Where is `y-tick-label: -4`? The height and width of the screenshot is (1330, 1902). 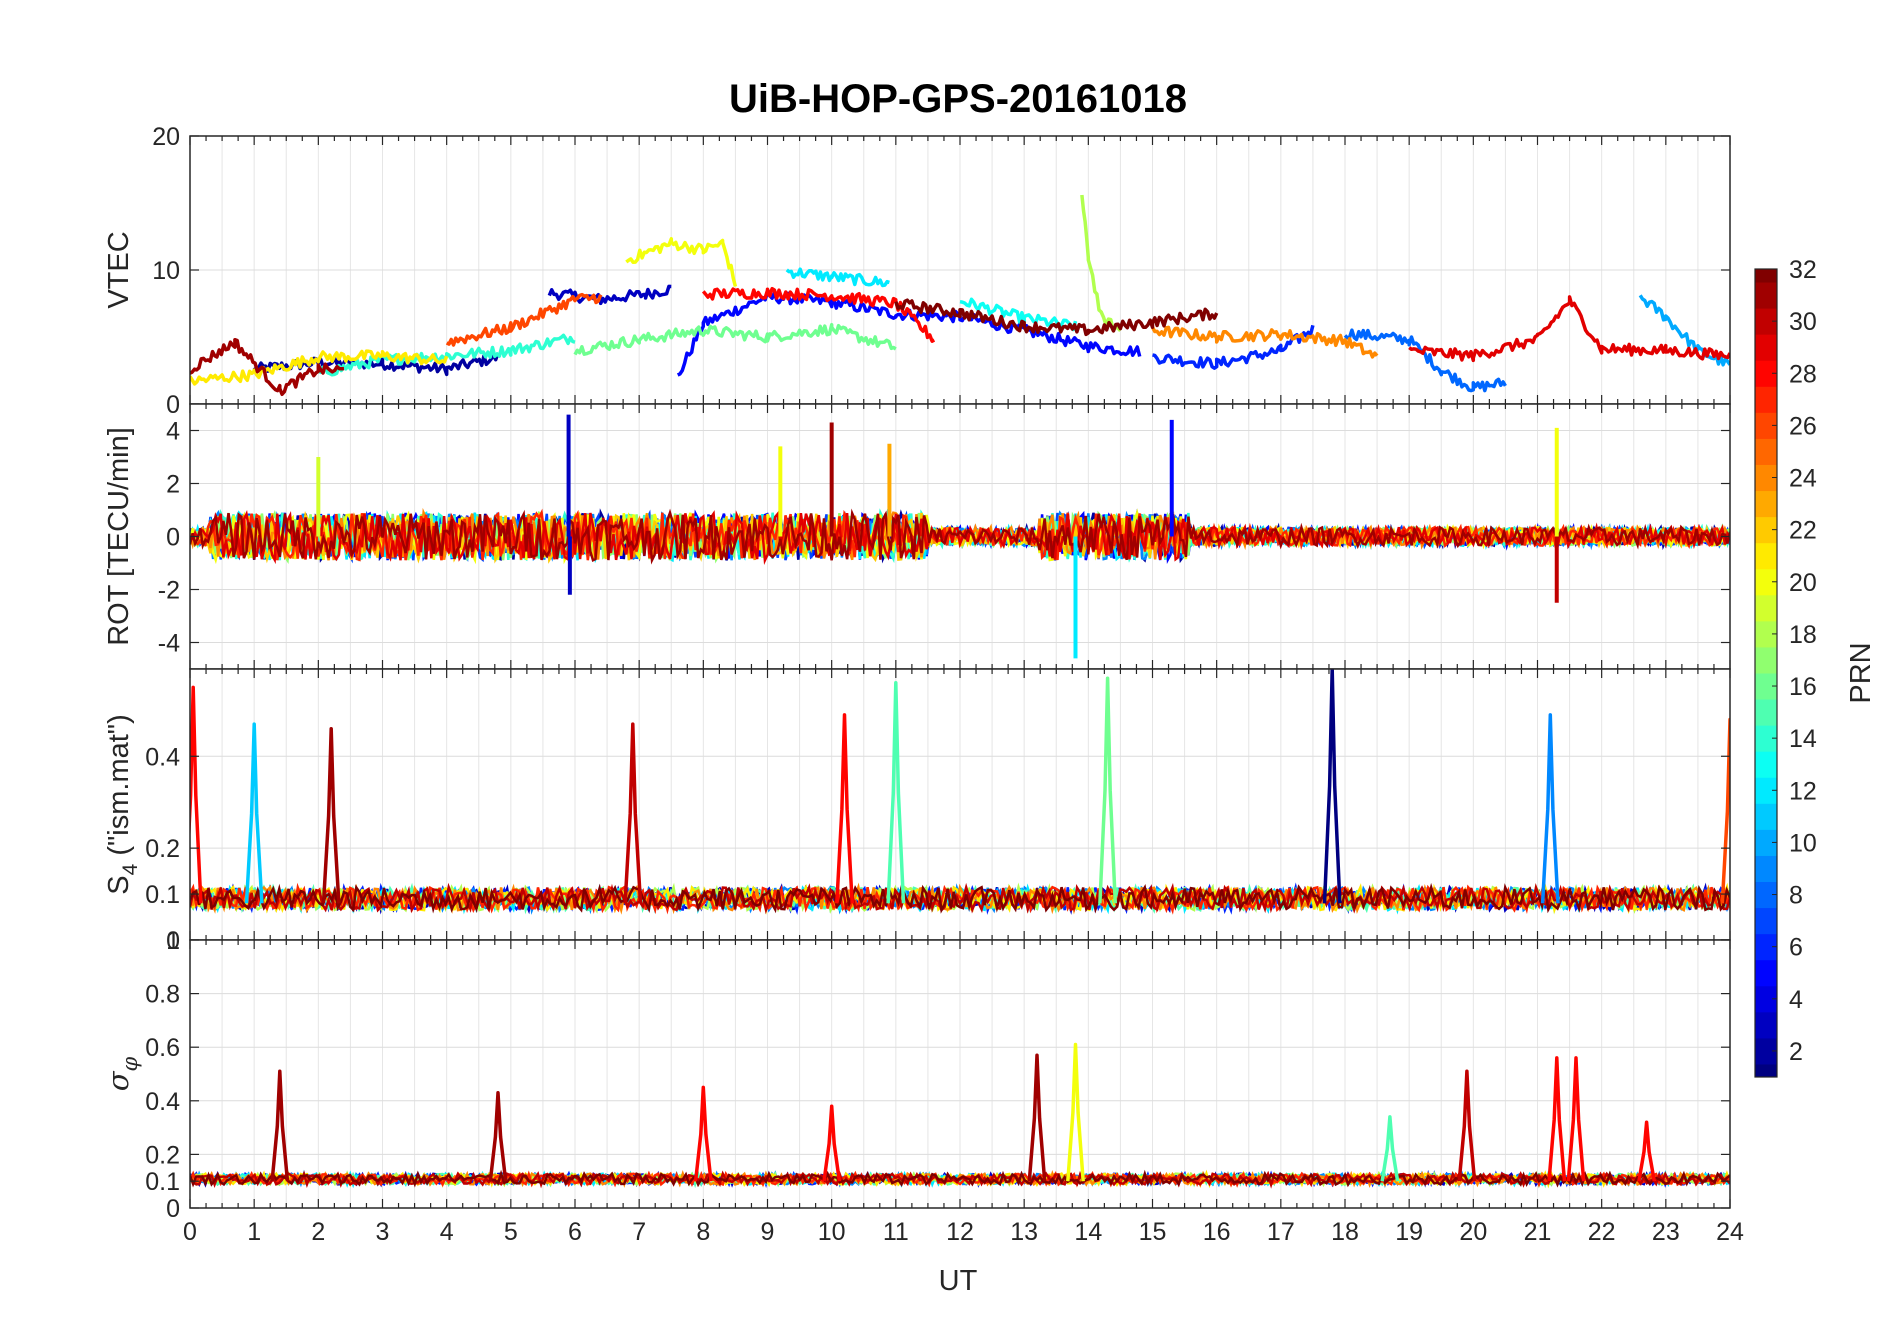 y-tick-label: -4 is located at coordinates (169, 644).